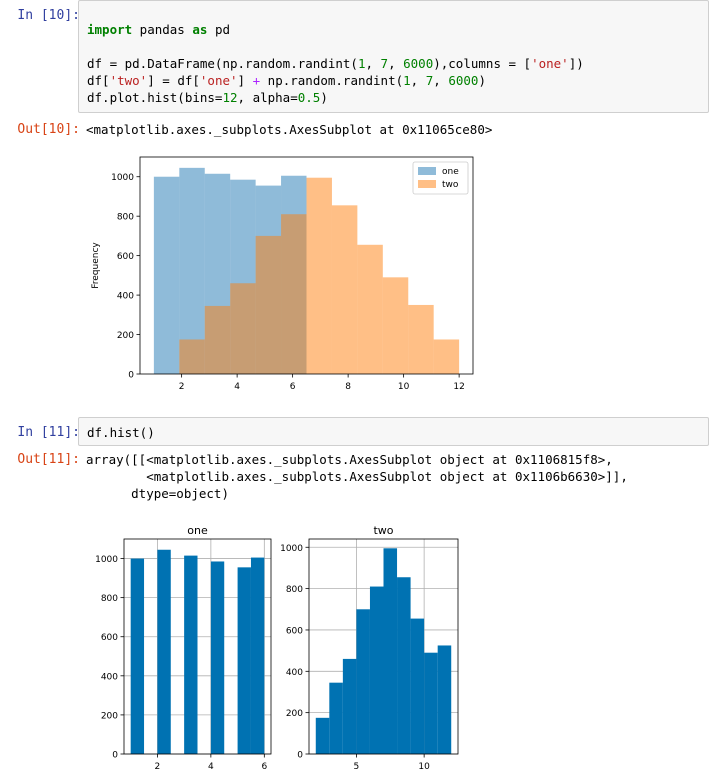 The image size is (709, 774). Describe the element at coordinates (393, 46) in the screenshot. I see `code-line` at that location.